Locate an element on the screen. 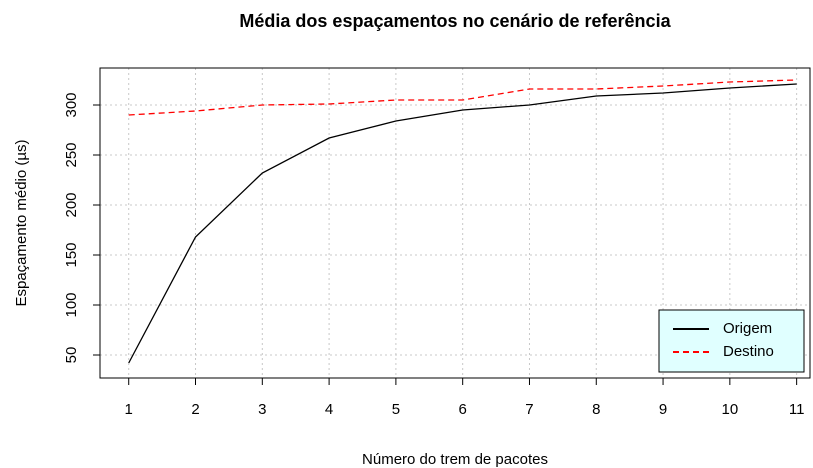  x-tick-label: 7 is located at coordinates (529, 409).